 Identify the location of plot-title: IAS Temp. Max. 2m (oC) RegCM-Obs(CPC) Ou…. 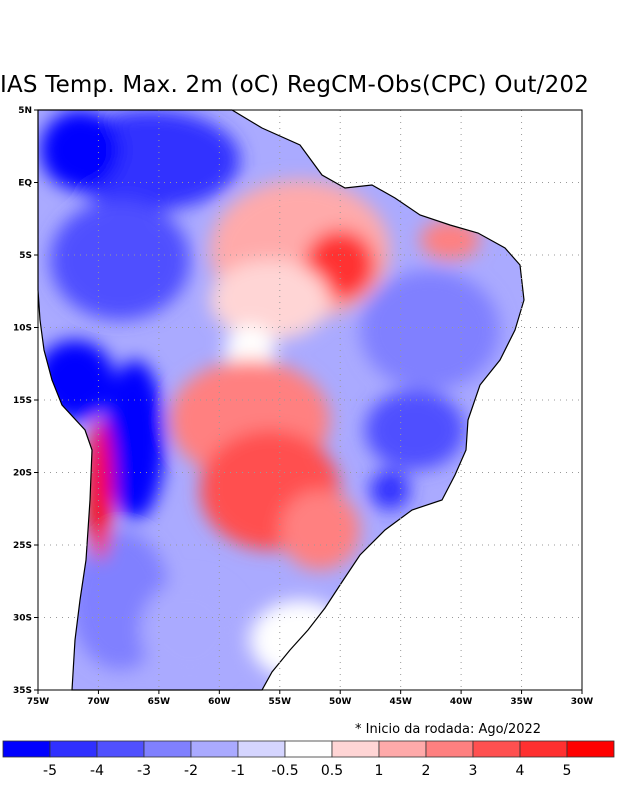
(295, 85).